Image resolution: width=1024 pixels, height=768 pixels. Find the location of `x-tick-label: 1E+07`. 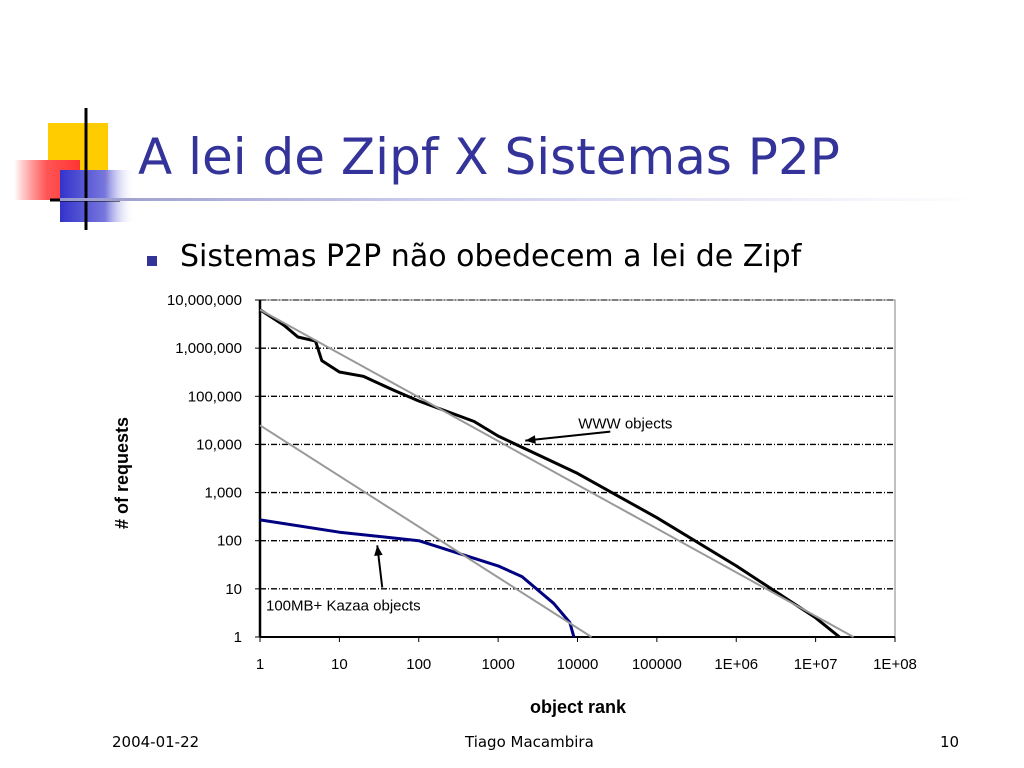

x-tick-label: 1E+07 is located at coordinates (816, 664).